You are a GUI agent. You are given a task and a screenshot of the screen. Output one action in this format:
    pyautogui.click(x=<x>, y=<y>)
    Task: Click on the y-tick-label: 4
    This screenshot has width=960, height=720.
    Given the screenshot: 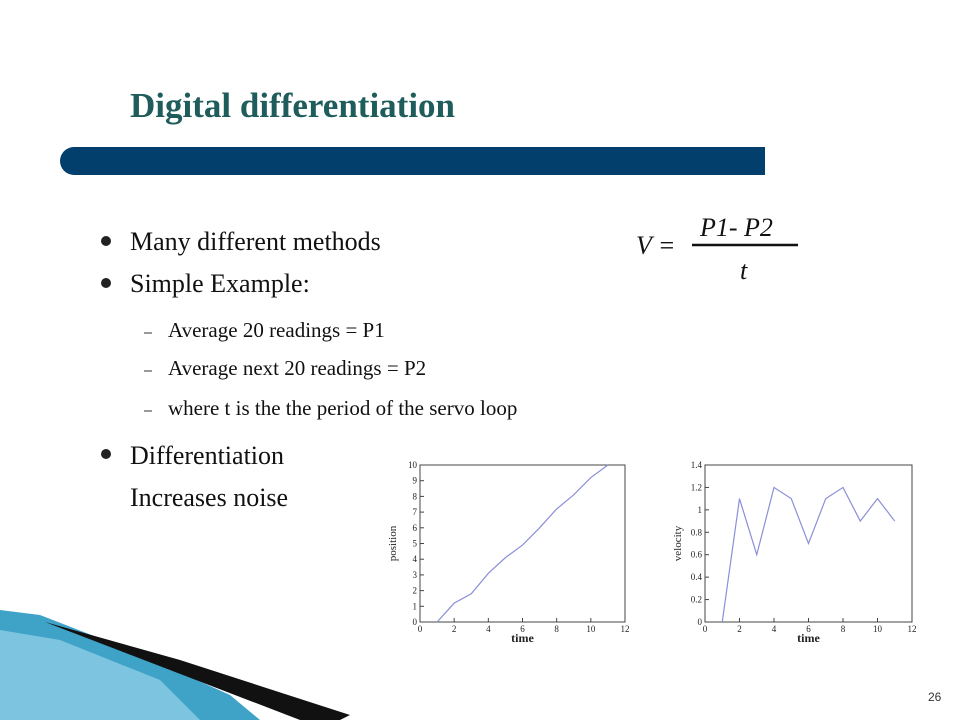 What is the action you would take?
    pyautogui.click(x=415, y=559)
    